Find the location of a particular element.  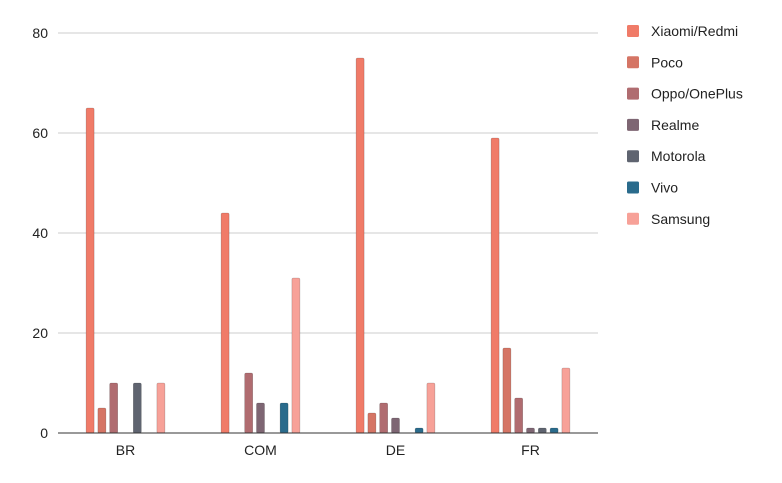

x-tick-label: FR is located at coordinates (530, 450).